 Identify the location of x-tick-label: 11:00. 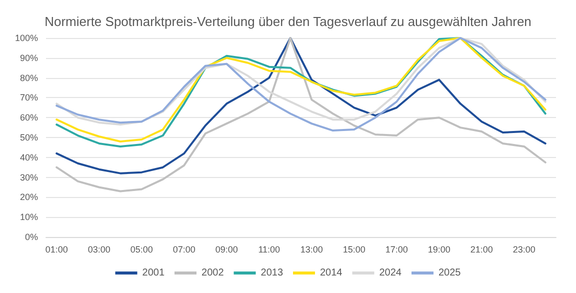
(269, 249).